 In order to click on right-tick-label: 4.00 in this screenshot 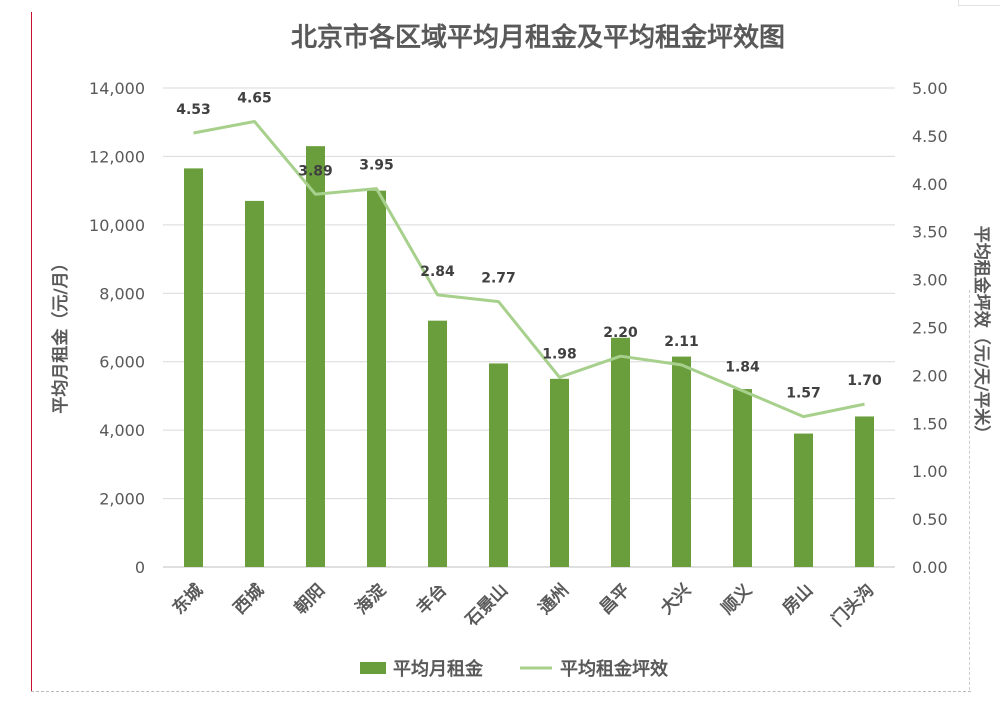, I will do `click(930, 184)`.